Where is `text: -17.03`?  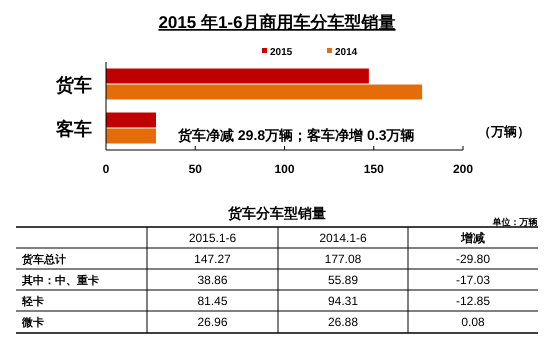 text: -17.03 is located at coordinates (473, 280).